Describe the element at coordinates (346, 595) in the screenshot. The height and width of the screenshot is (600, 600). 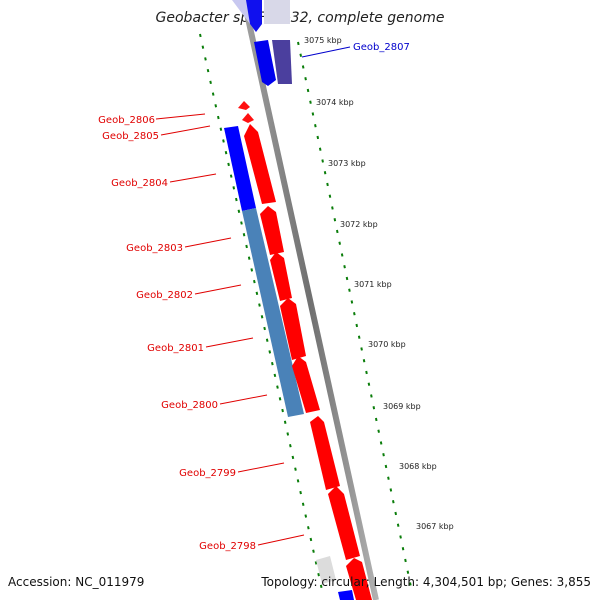
I see `gene-bottom-blue` at that location.